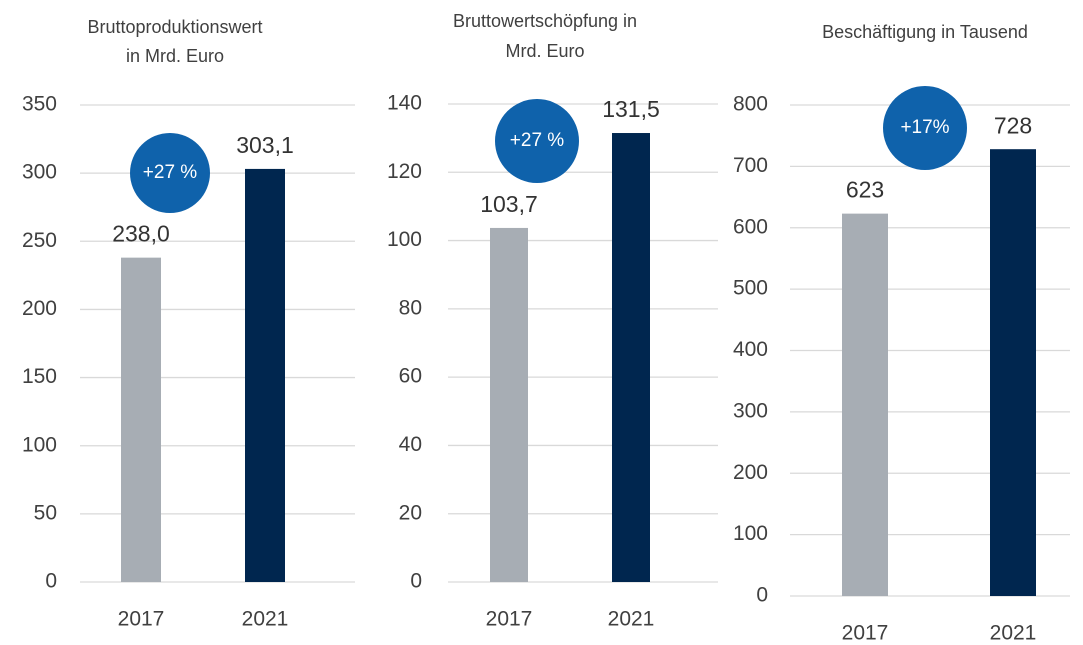  I want to click on y-tick-label: 400, so click(750, 349).